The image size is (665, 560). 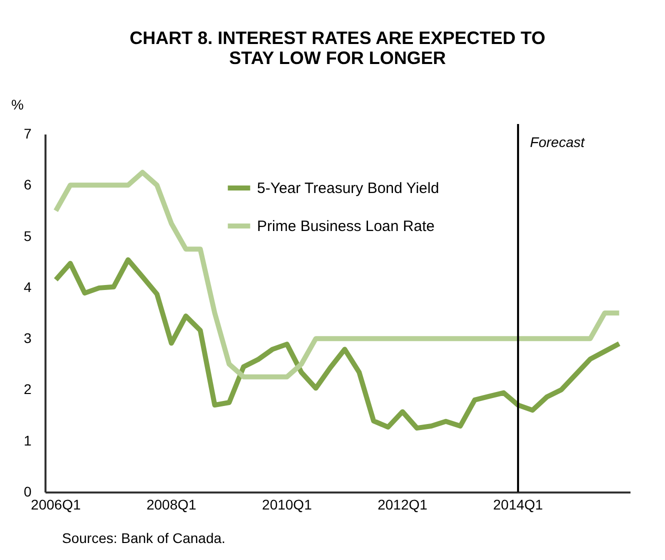 I want to click on y-tick-label: 6, so click(x=28, y=184).